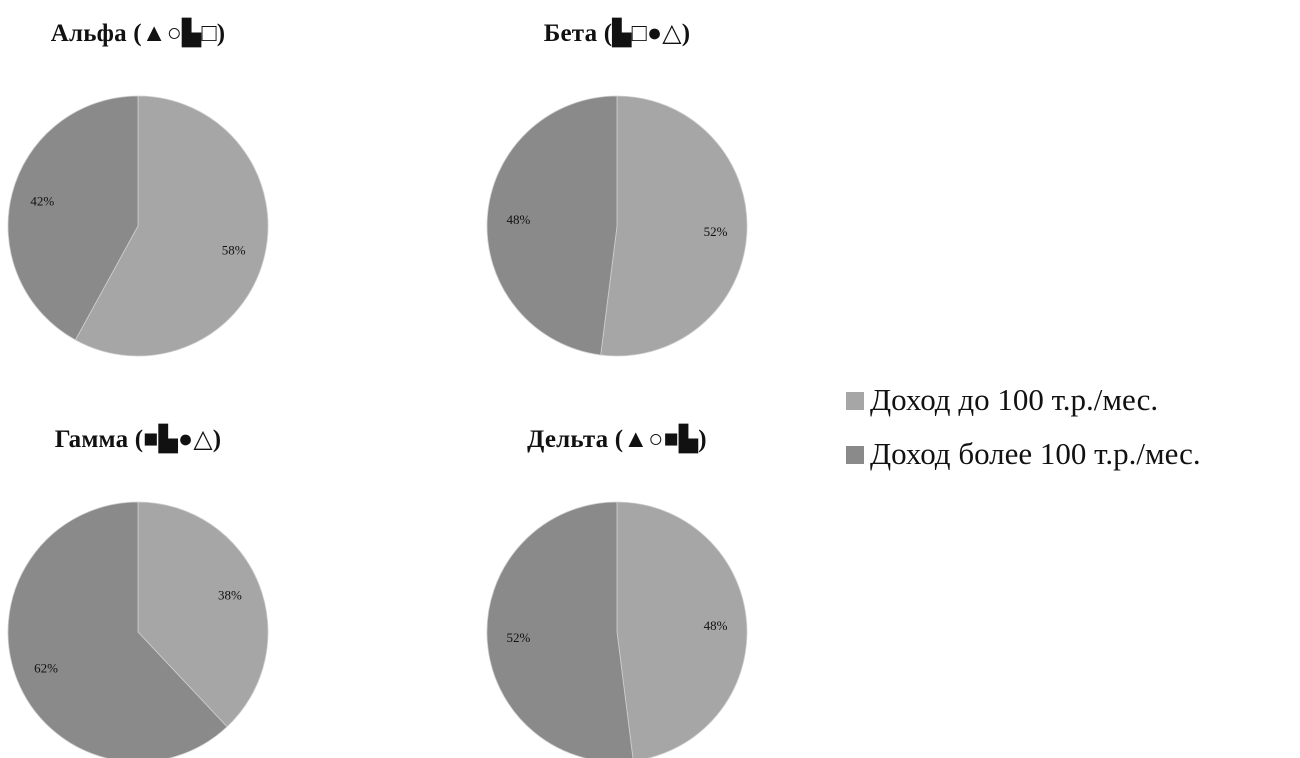 This screenshot has height=758, width=1300. I want to click on pie-label-delta-low-income: 48%, so click(716, 625).